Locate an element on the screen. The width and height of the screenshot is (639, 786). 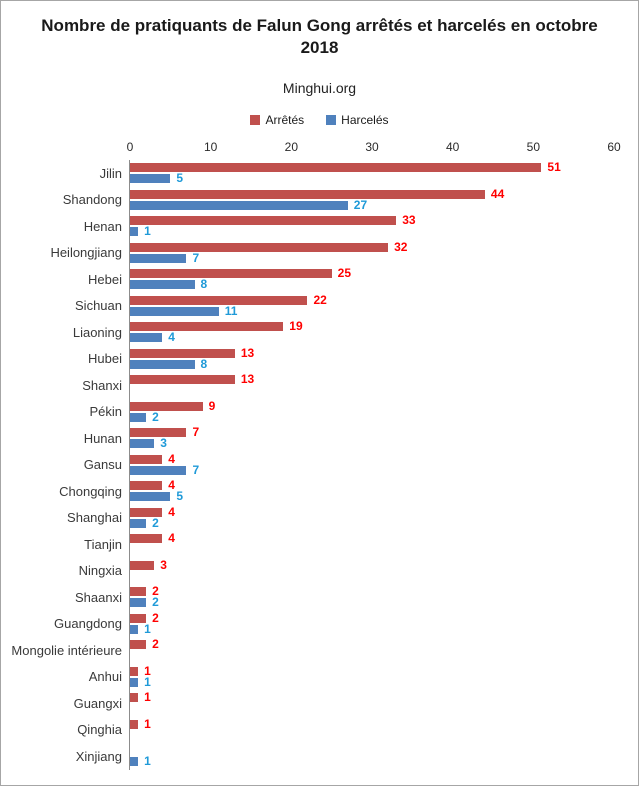
chart-subtitle: Minghui.org is located at coordinates (319, 88).